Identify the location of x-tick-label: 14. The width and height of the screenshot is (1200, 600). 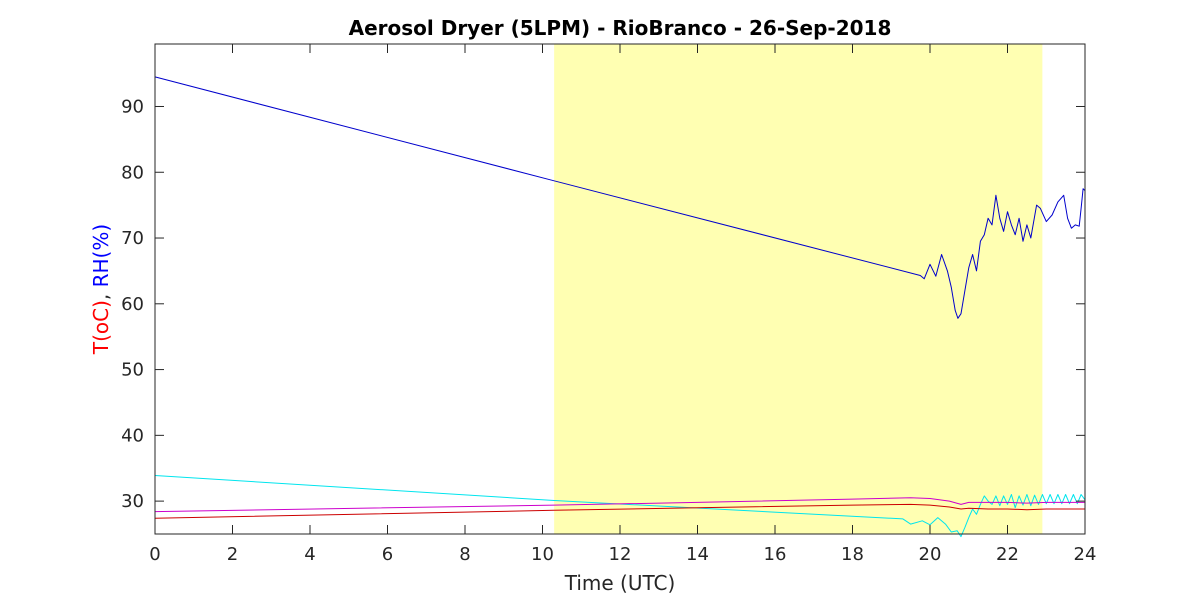
(697, 554).